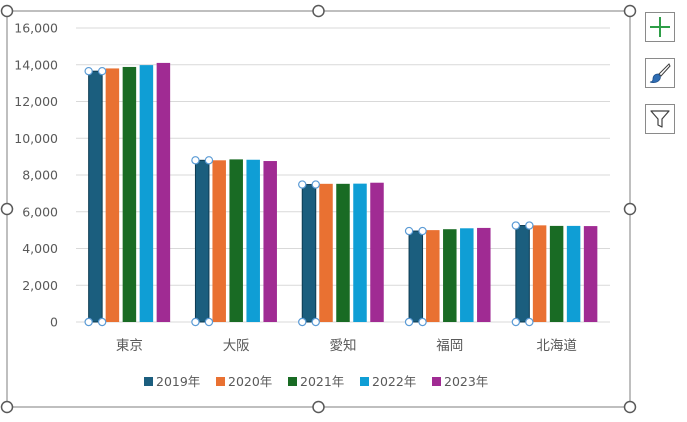 The width and height of the screenshot is (687, 422). I want to click on y-tick-label: 6,000, so click(40, 211).